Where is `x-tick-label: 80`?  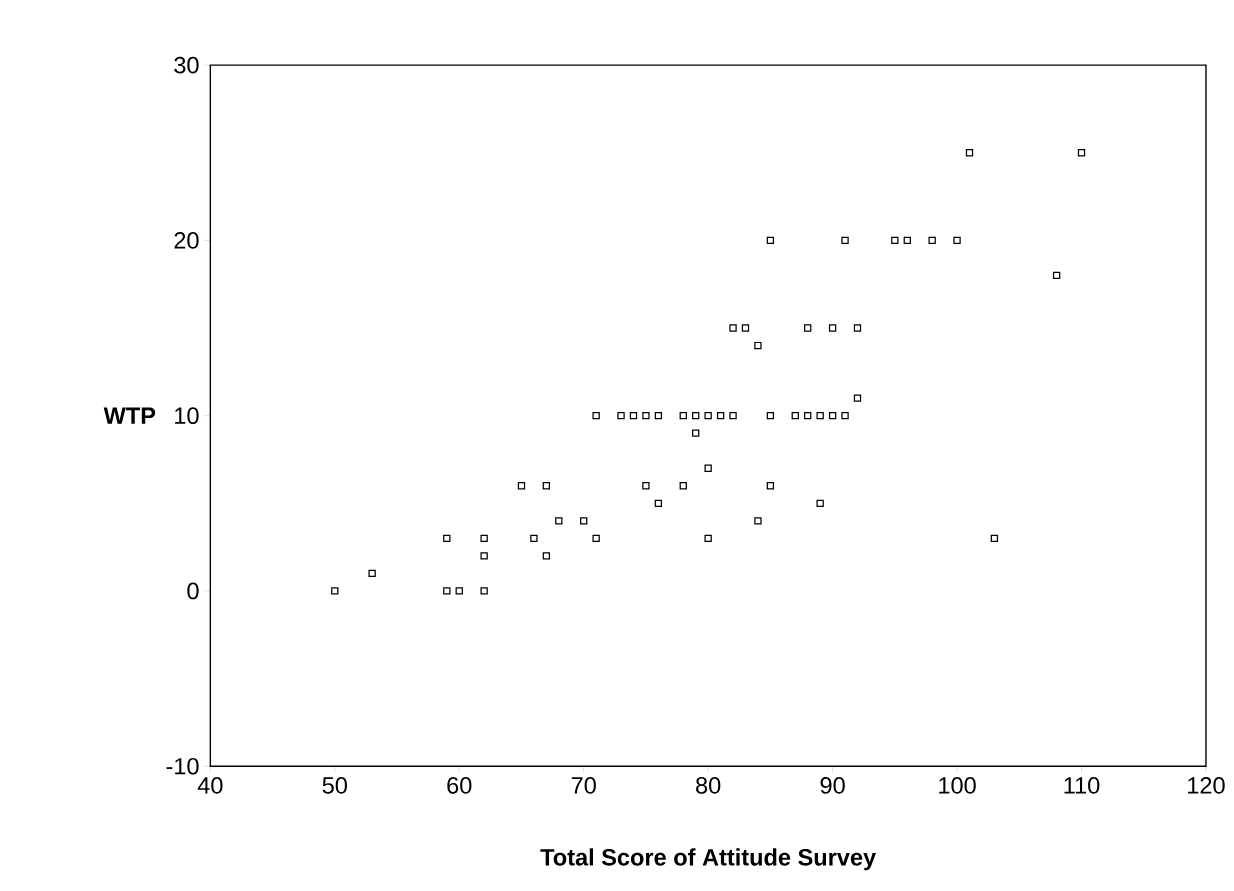 x-tick-label: 80 is located at coordinates (708, 785).